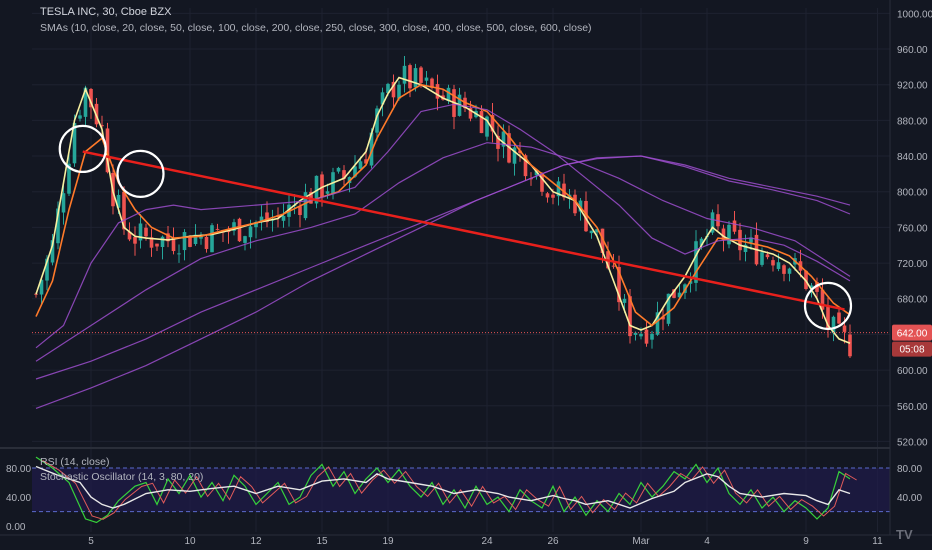 Image resolution: width=932 pixels, height=550 pixels. What do you see at coordinates (106, 12) in the screenshot?
I see `symbol-title: TESLA INC, 30, Cboe BZX` at bounding box center [106, 12].